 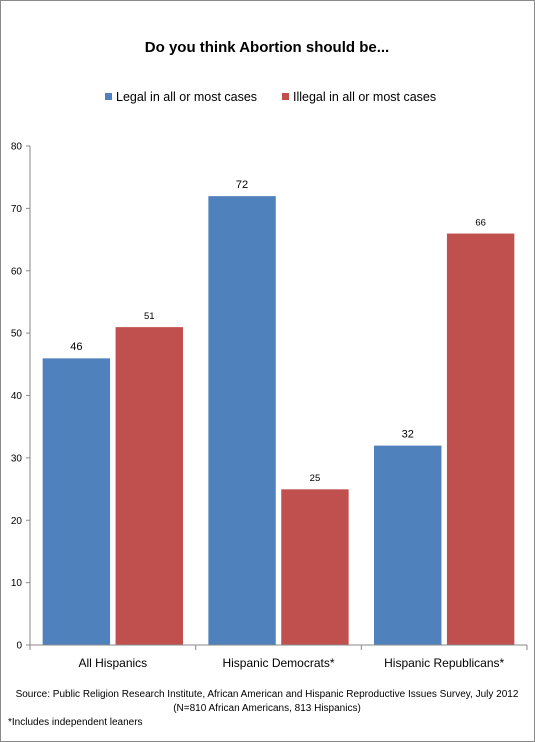 I want to click on data-label-illegal: 66, so click(x=480, y=222).